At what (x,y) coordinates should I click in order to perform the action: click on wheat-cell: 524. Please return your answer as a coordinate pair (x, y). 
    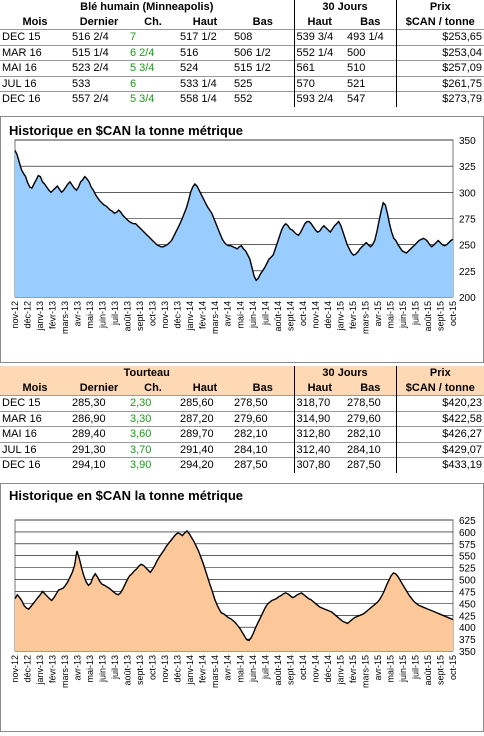
    Looking at the image, I should click on (205, 68).